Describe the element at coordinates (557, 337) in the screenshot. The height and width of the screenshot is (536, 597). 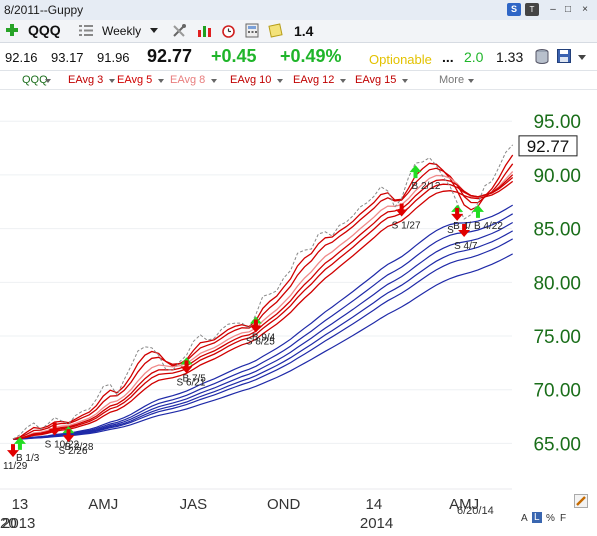
I see `y-tick-label: 75.00` at that location.